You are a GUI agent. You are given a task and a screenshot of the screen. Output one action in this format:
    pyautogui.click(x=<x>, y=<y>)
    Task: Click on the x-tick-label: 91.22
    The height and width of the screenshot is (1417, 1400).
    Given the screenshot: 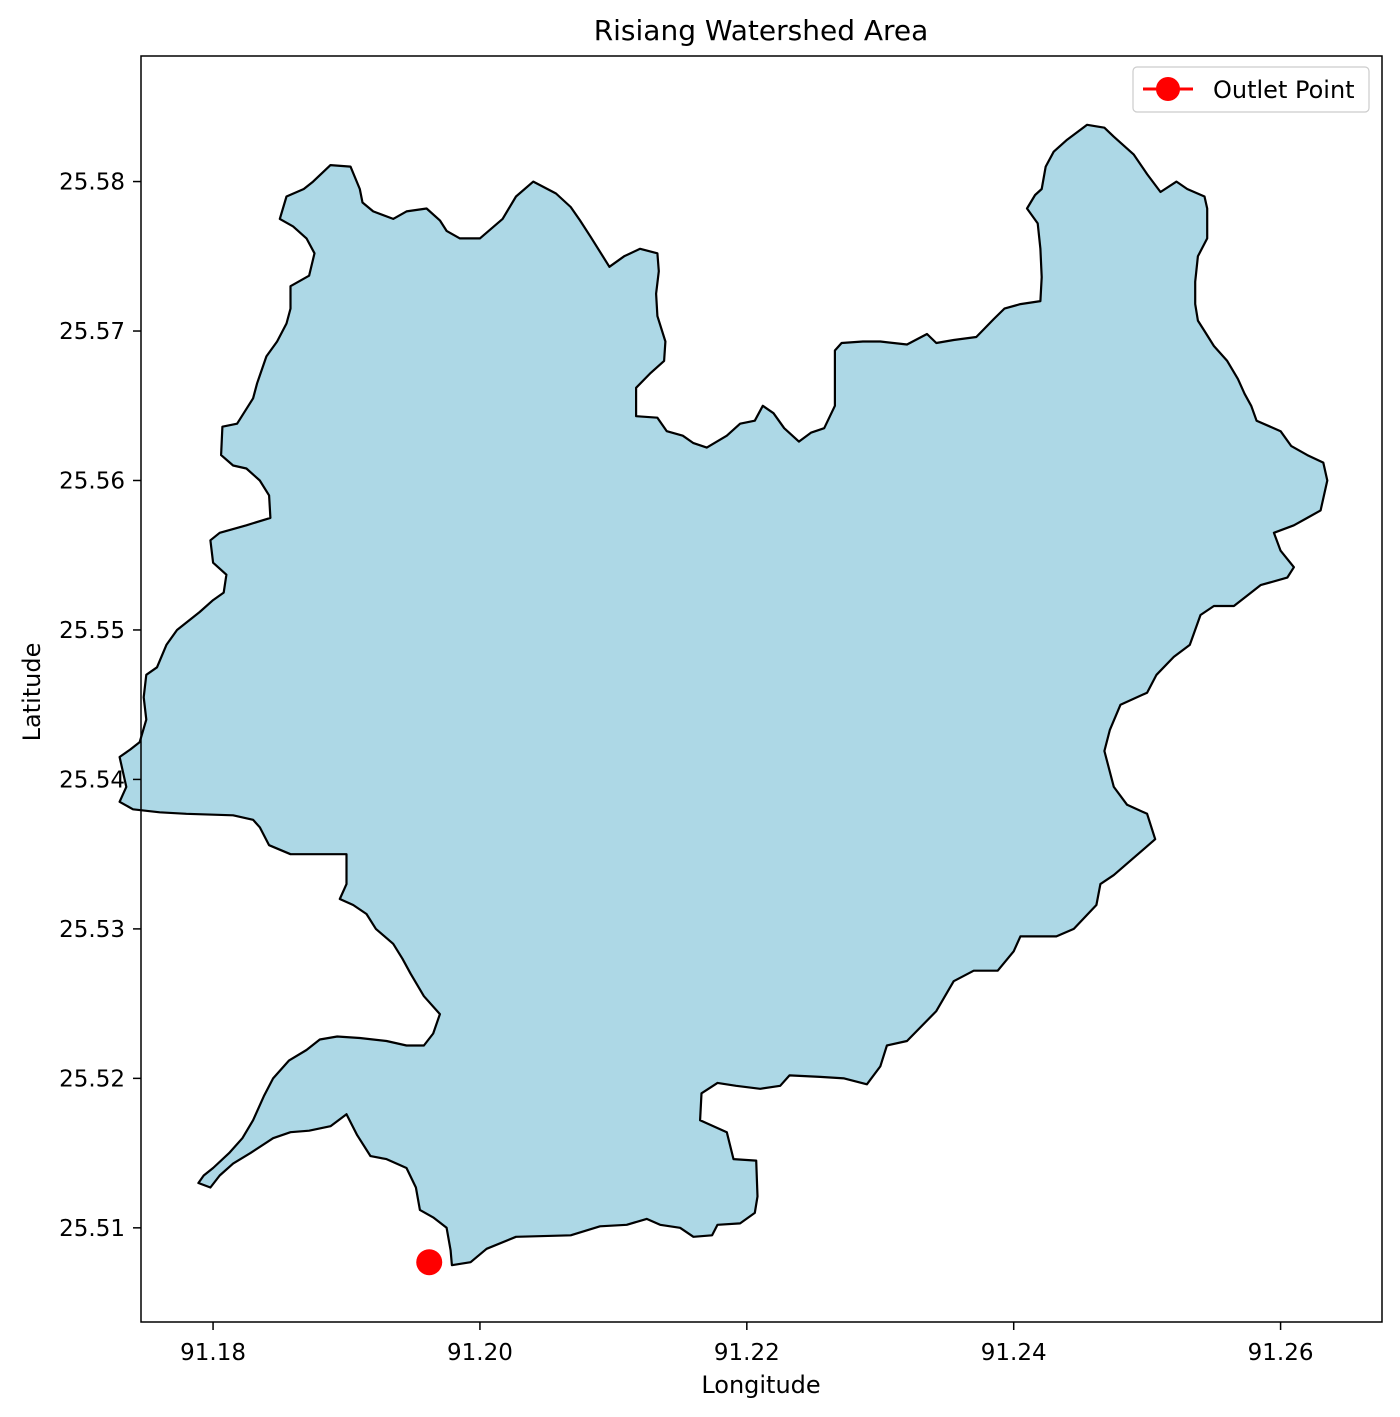 What is the action you would take?
    pyautogui.click(x=747, y=1353)
    